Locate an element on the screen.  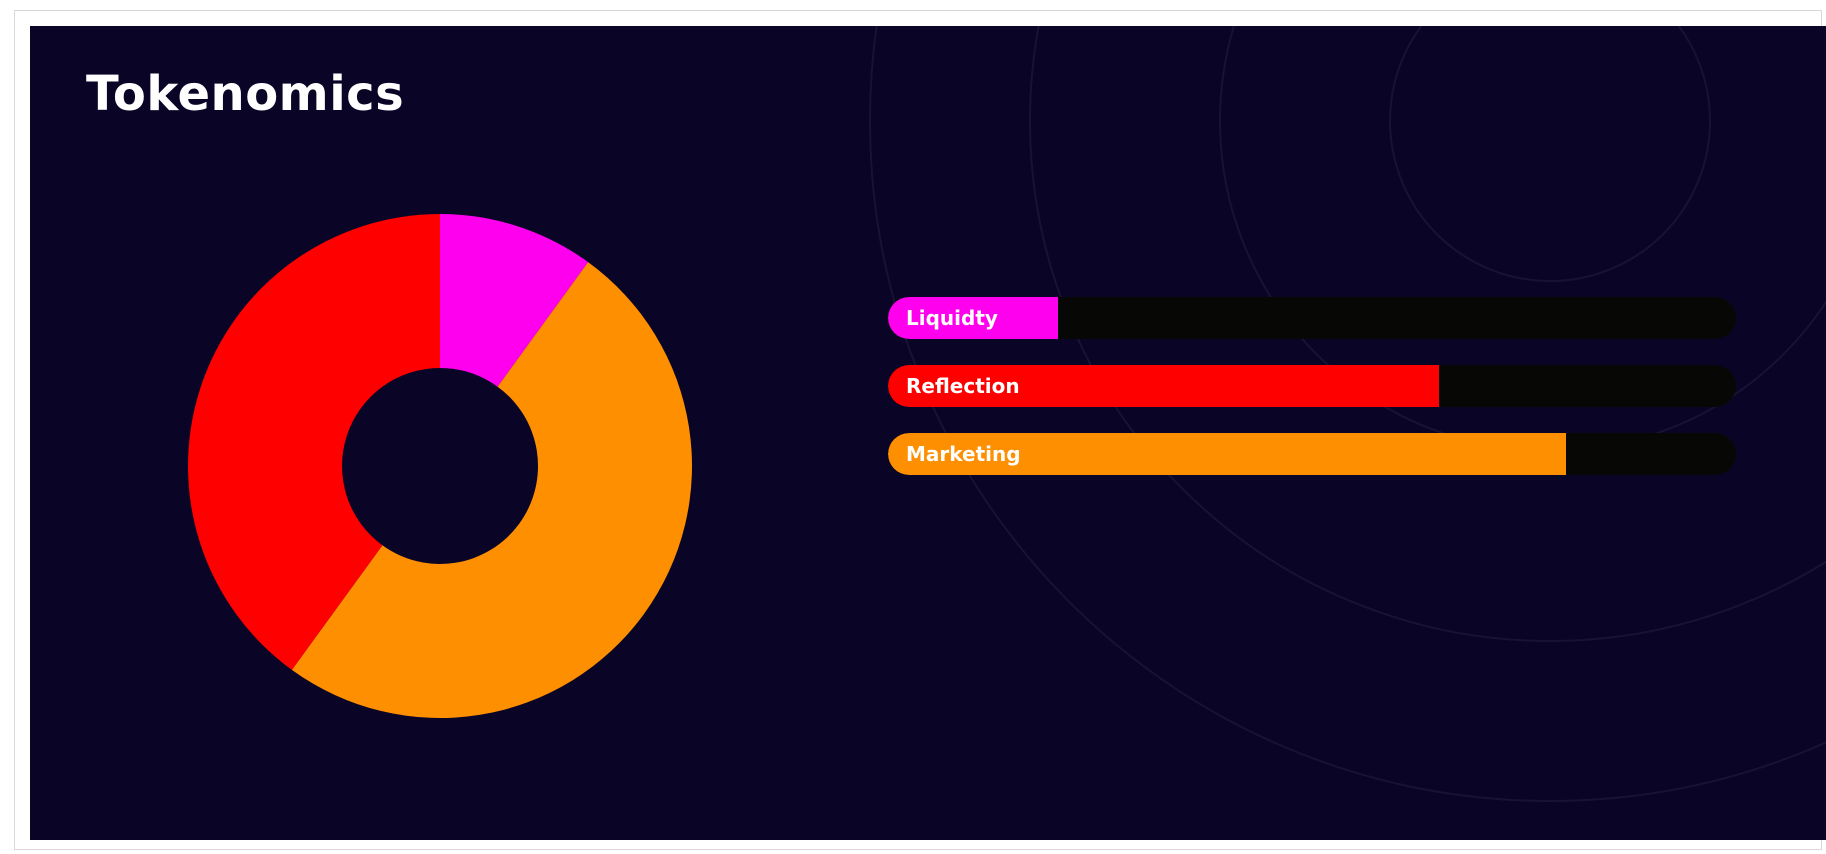
bar-fill-reflection is located at coordinates (1164, 386).